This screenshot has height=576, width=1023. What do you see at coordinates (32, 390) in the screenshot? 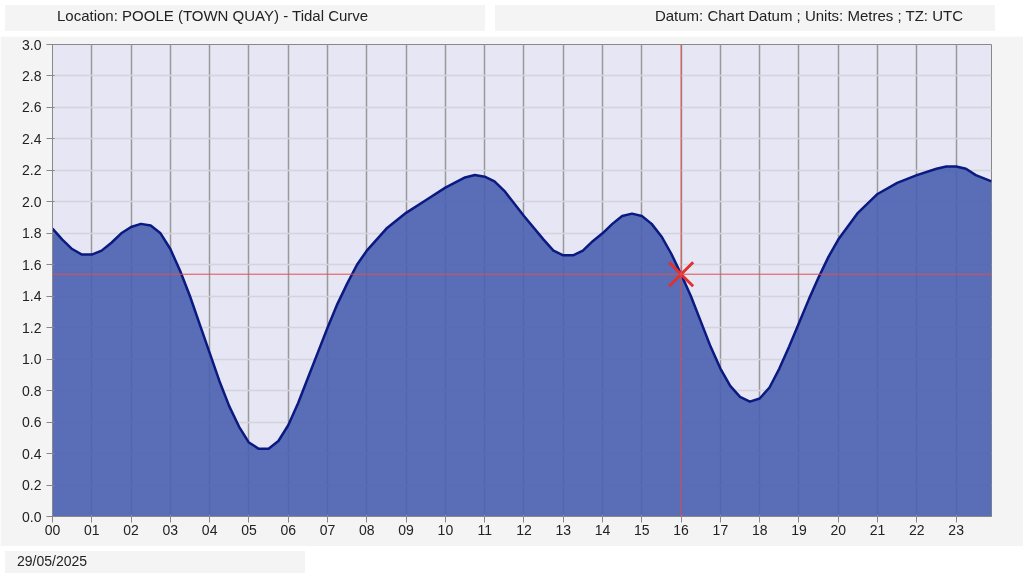
I see `y-tick-label: 0.8` at bounding box center [32, 390].